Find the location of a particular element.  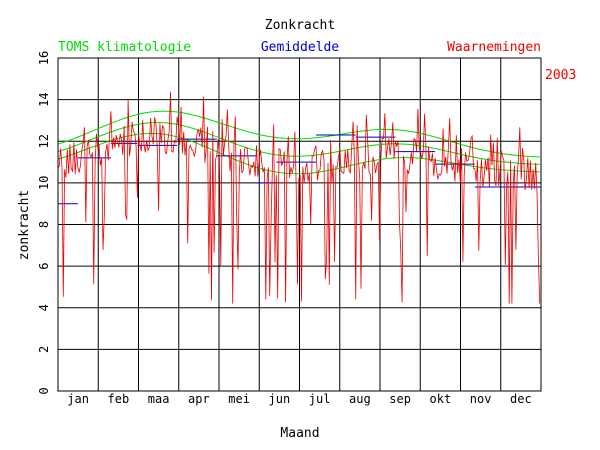

x-tick-label-jan: jan is located at coordinates (78, 399).